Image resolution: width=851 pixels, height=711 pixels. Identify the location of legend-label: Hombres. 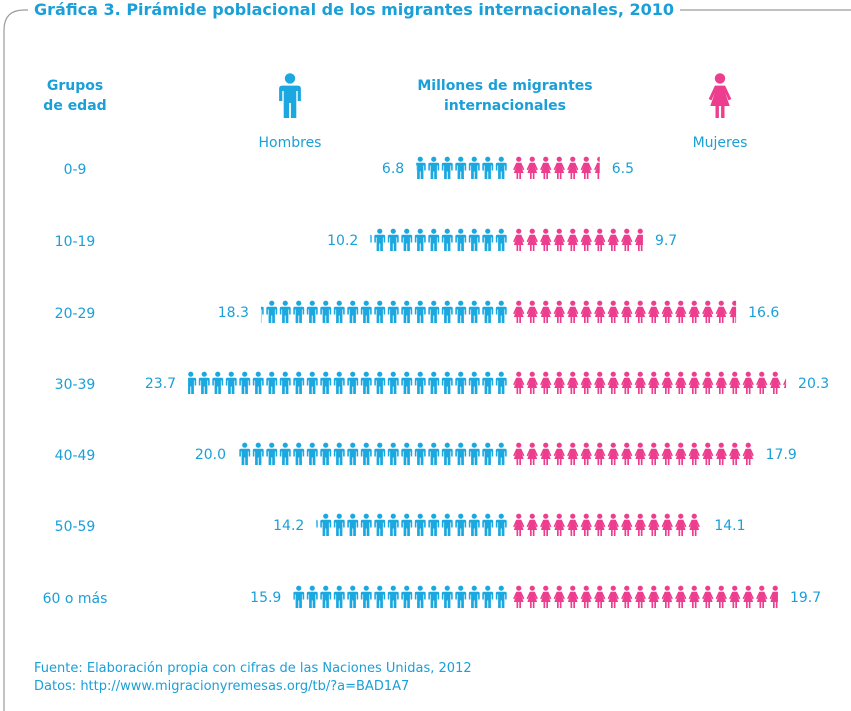
(290, 143).